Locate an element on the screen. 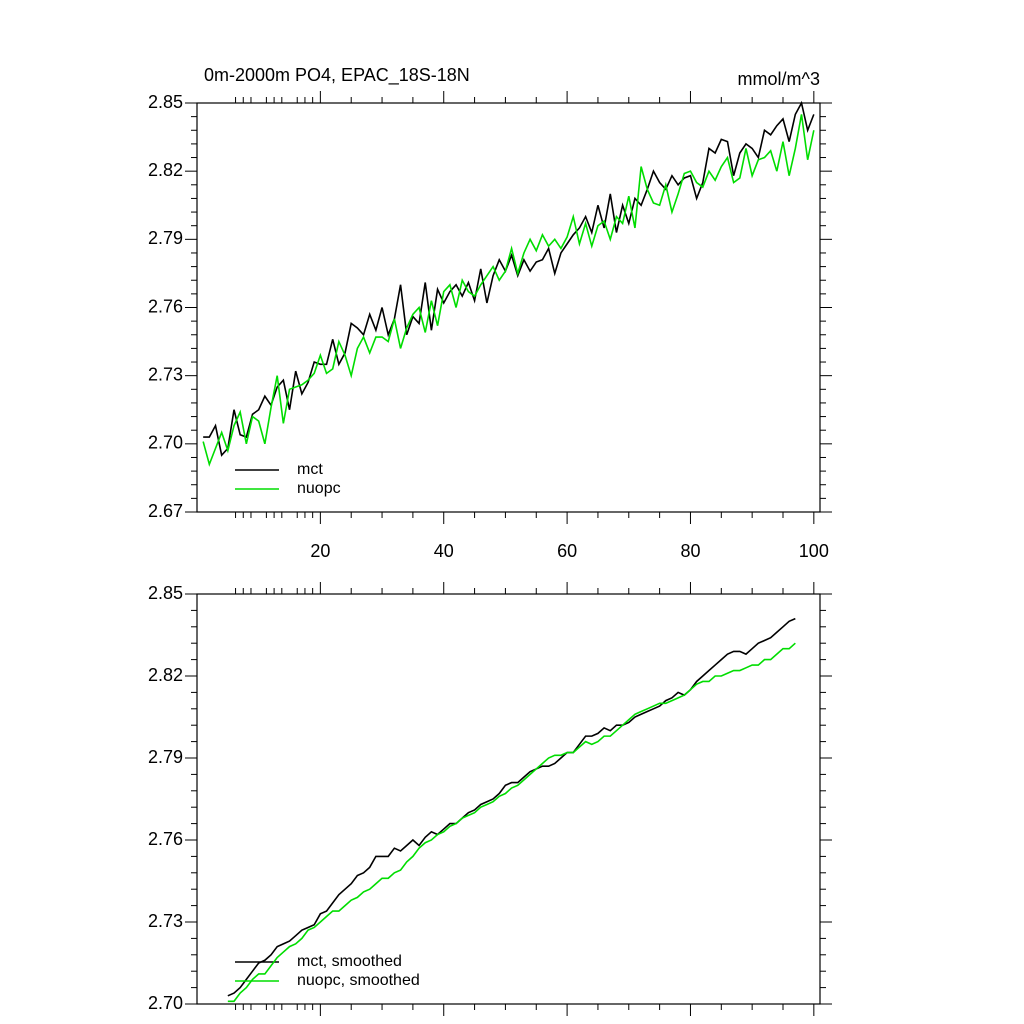 Image resolution: width=1024 pixels, height=1024 pixels. x-tick-label: 100 is located at coordinates (814, 551).